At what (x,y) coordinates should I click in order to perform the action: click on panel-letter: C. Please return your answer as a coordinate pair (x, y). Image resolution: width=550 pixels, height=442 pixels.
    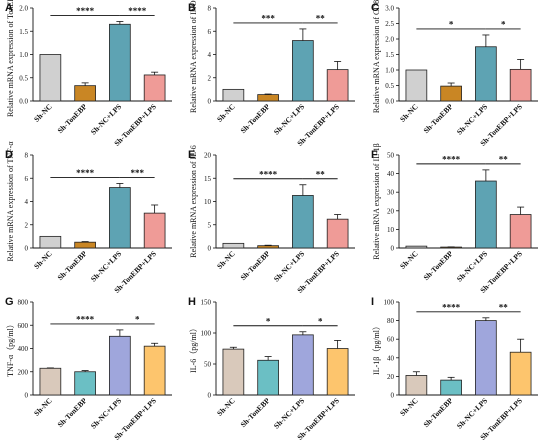
    Looking at the image, I should click on (375, 8).